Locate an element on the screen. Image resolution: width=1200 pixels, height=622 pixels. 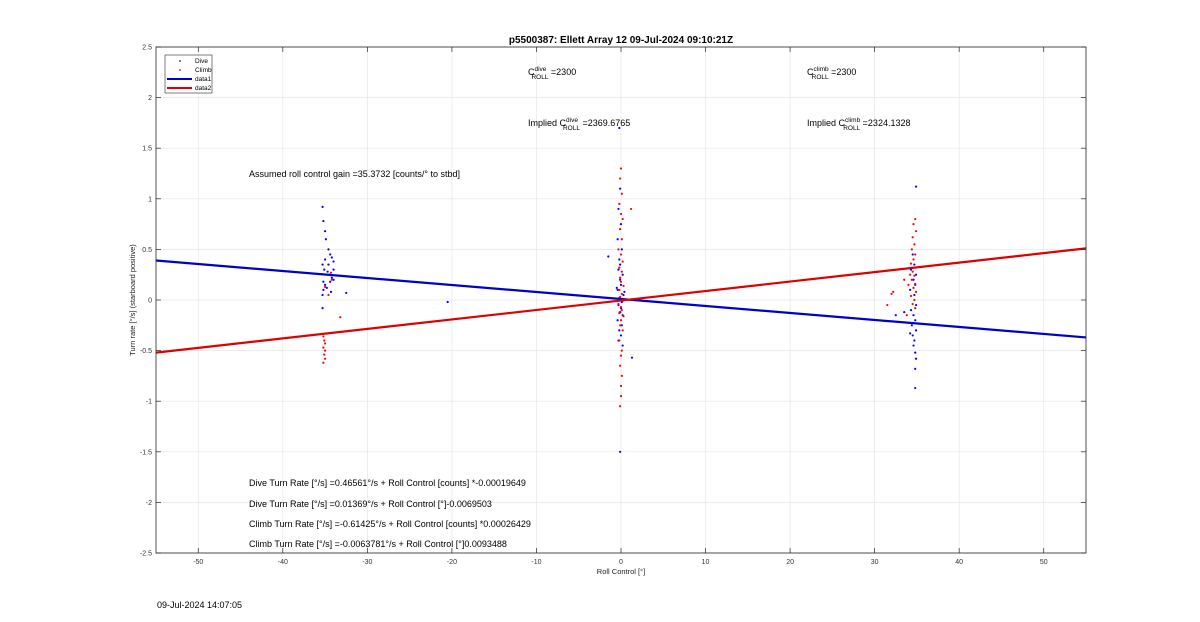
implied-c-roll-climb-annotation: Implied Cclimb ROLL =2324.1328 is located at coordinates (858, 124).